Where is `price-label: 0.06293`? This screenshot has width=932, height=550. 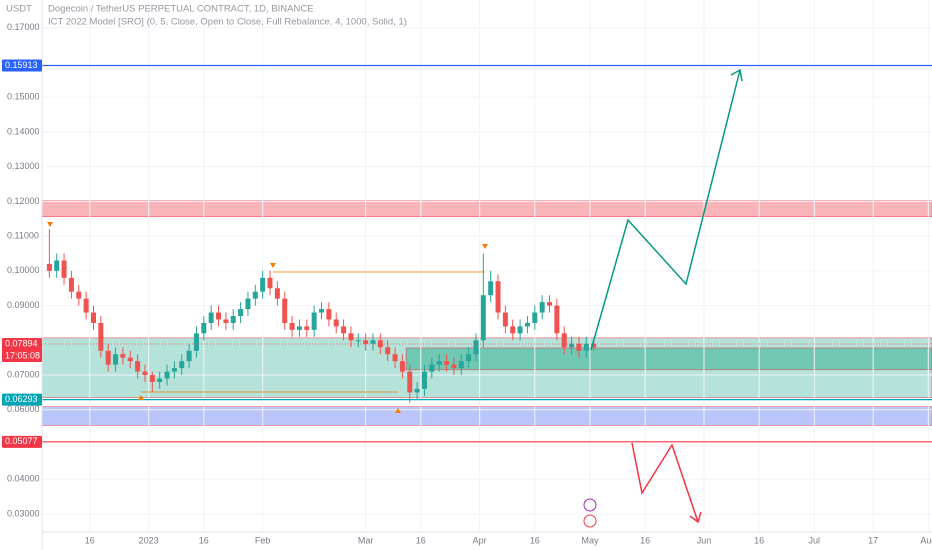 price-label: 0.06293 is located at coordinates (21, 399).